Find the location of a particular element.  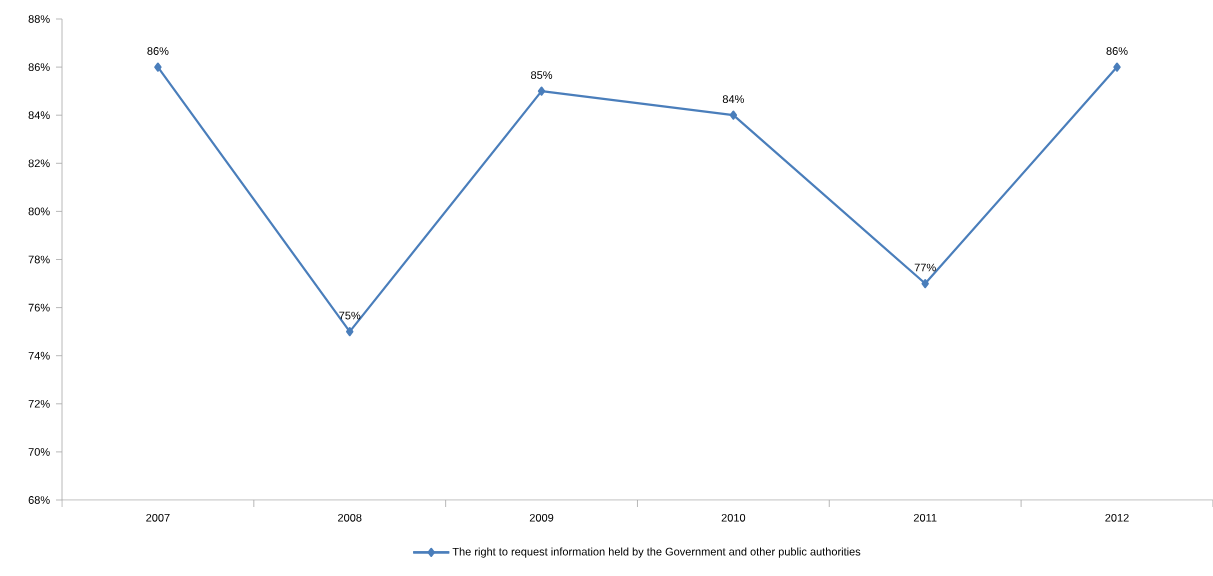

y-tick-label: 86% is located at coordinates (39, 67).